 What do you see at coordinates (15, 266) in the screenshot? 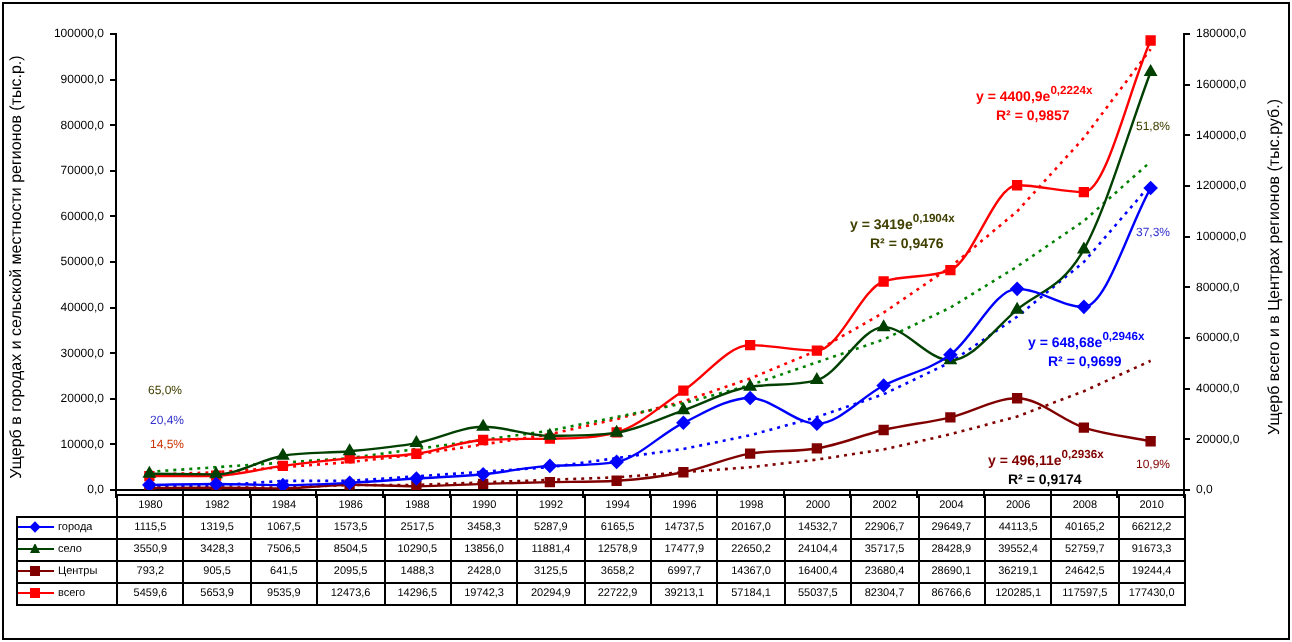
I see `y-axis-title: Ущерб в городах и сельской местности регионов (тыс.р.)` at bounding box center [15, 266].